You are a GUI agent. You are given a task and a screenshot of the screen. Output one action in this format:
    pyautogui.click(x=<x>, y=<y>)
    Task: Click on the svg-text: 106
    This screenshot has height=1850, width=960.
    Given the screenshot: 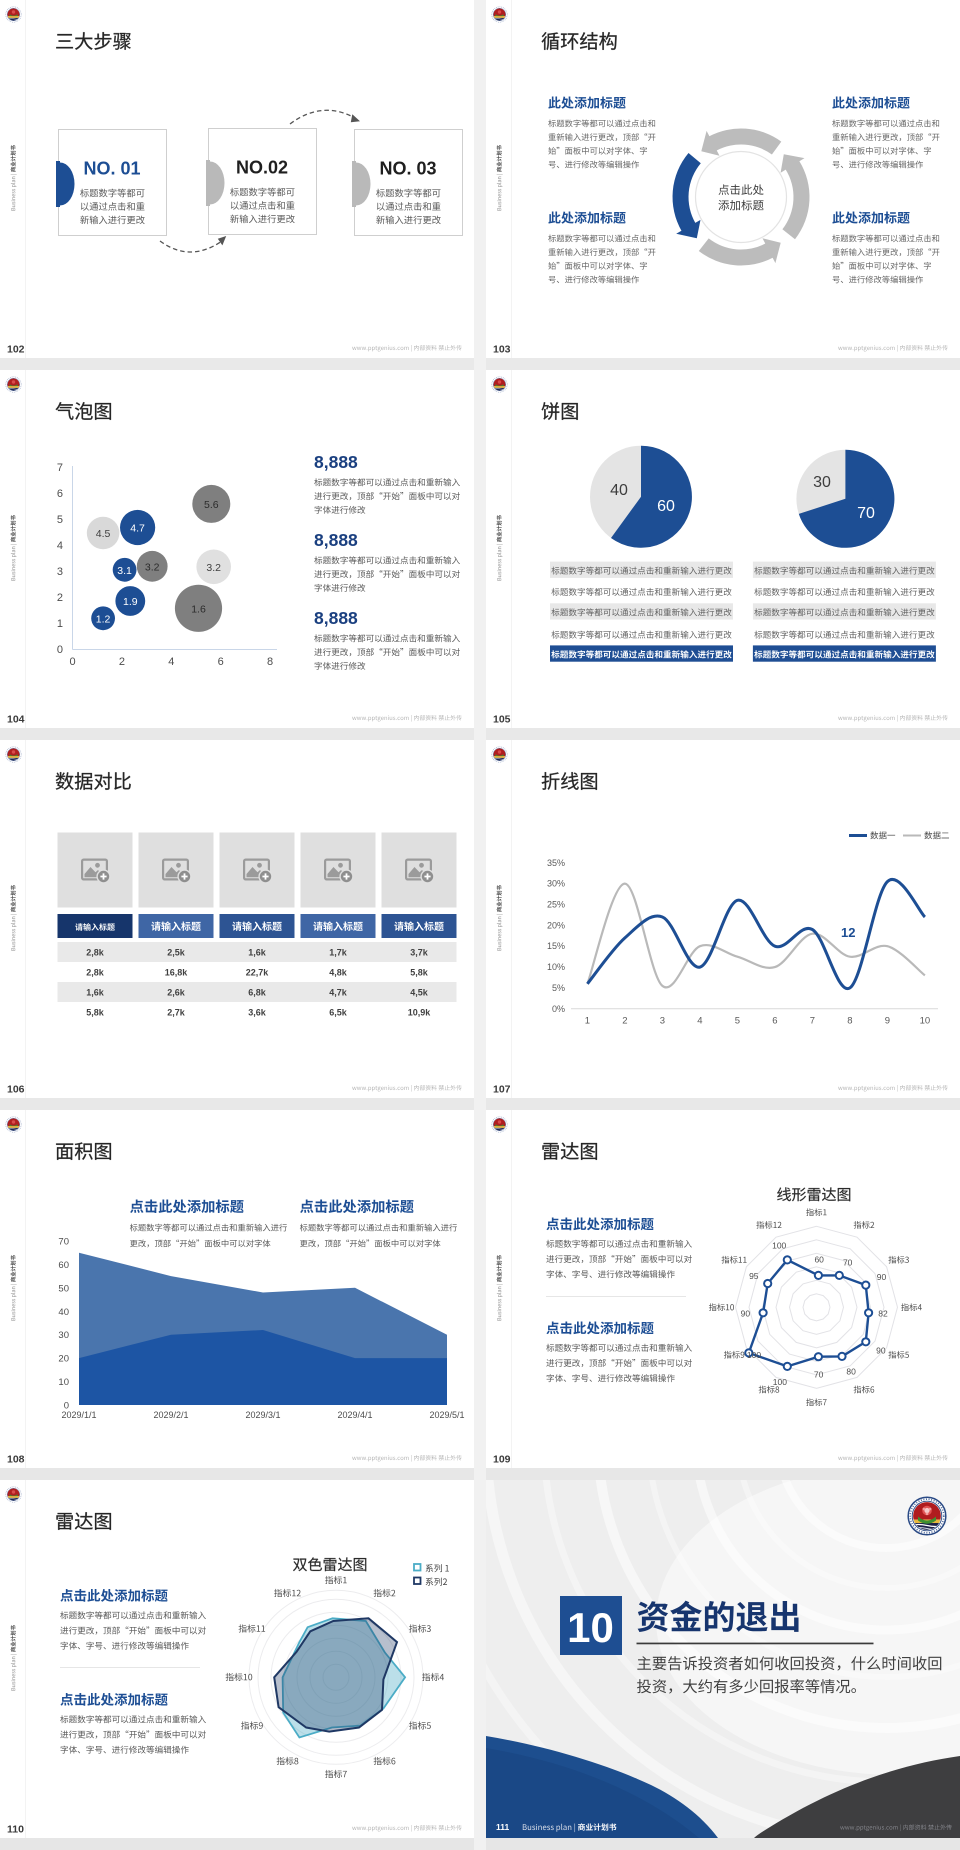 What is the action you would take?
    pyautogui.click(x=16, y=1090)
    